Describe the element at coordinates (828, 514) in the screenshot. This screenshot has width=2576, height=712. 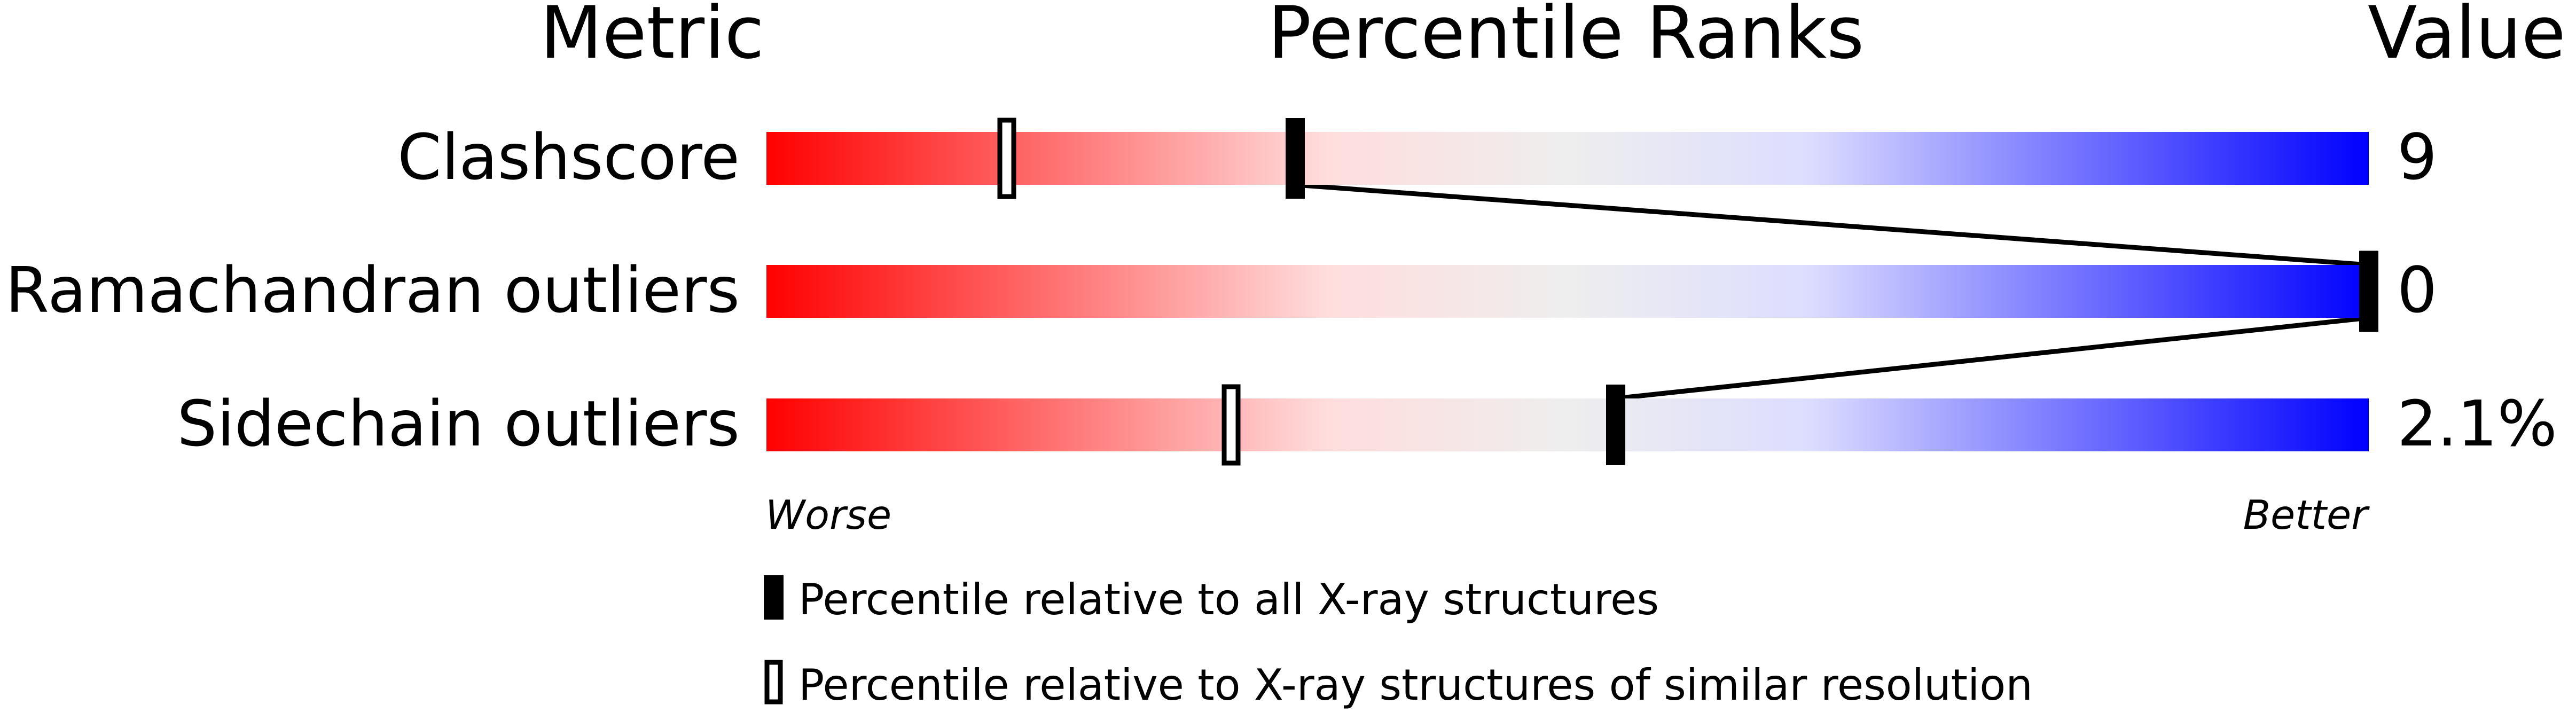
I see `worse-label: Worse` at that location.